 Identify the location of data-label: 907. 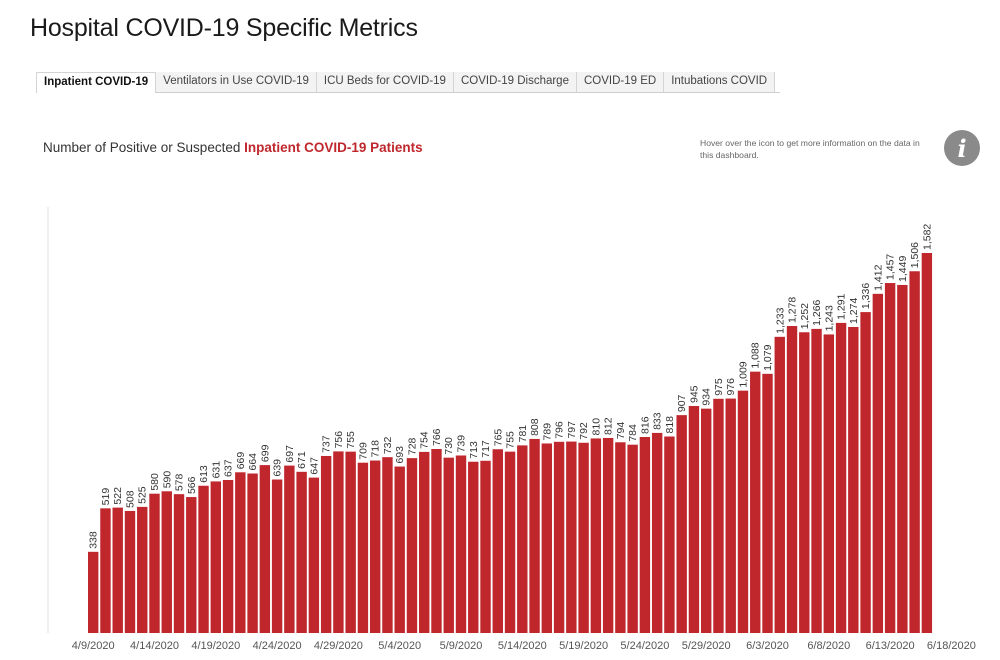
(682, 403).